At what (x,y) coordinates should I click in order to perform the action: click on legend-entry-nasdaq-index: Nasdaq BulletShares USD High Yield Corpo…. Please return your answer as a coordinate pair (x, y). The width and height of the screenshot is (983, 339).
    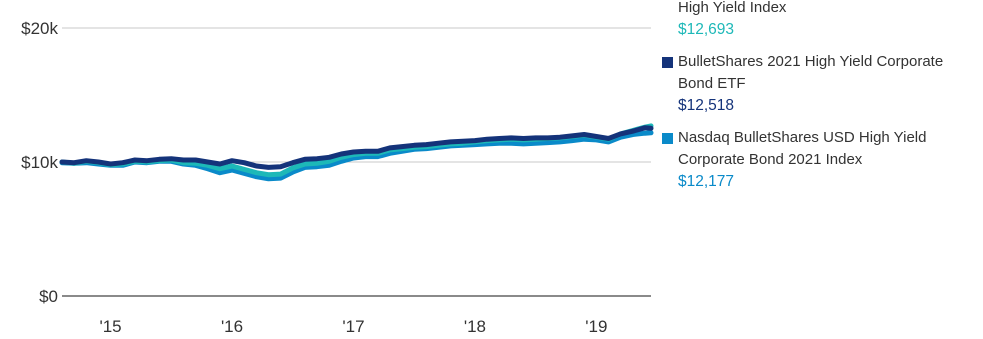
    Looking at the image, I should click on (820, 160).